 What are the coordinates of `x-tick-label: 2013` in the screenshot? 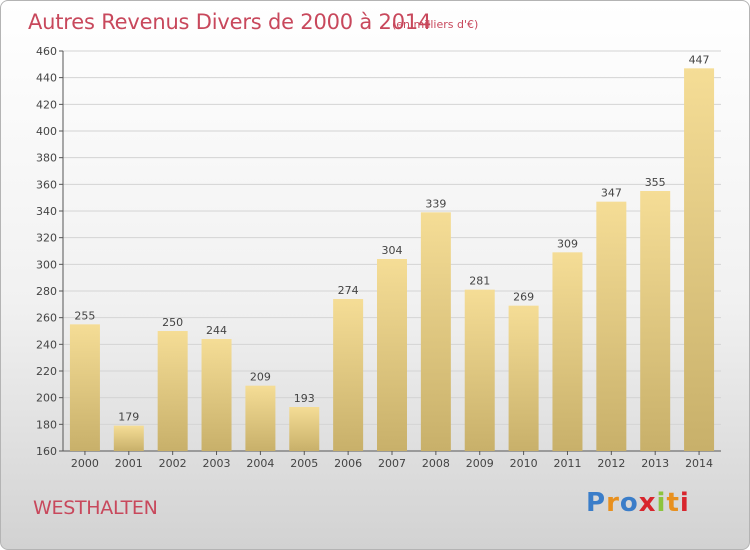 It's located at (655, 463).